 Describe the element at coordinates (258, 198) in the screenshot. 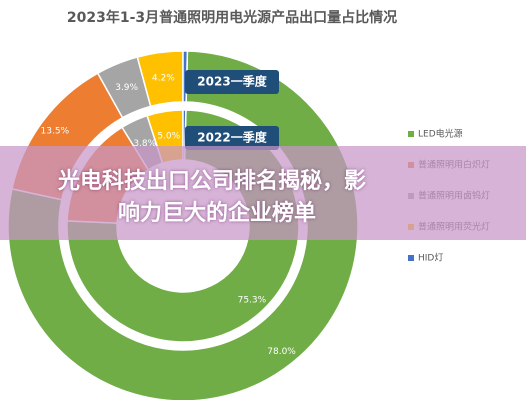

I see `banner-text: 光电科技出口公司排名揭秘，影 响力巨大的企业榜单` at that location.